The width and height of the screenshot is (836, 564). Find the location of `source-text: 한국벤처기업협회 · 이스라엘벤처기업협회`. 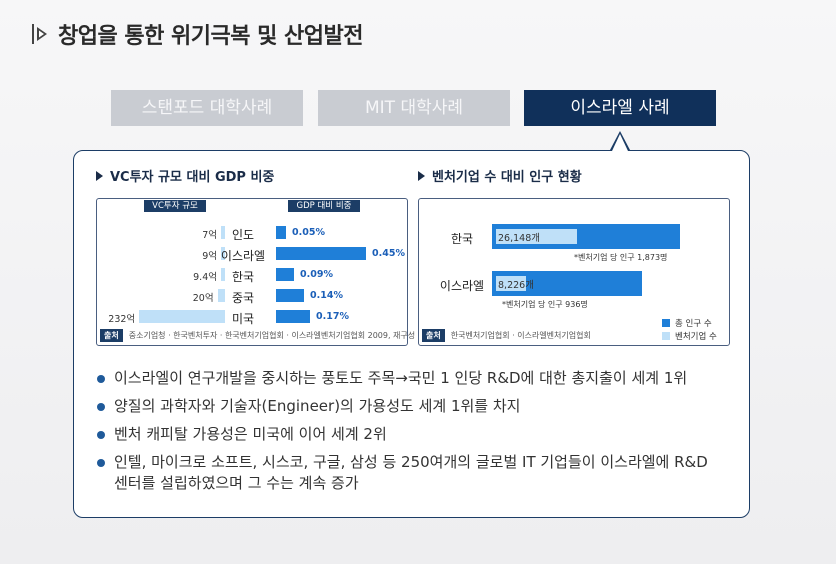

source-text: 한국벤처기업협회 · 이스라엘벤처기업협회 is located at coordinates (520, 335).